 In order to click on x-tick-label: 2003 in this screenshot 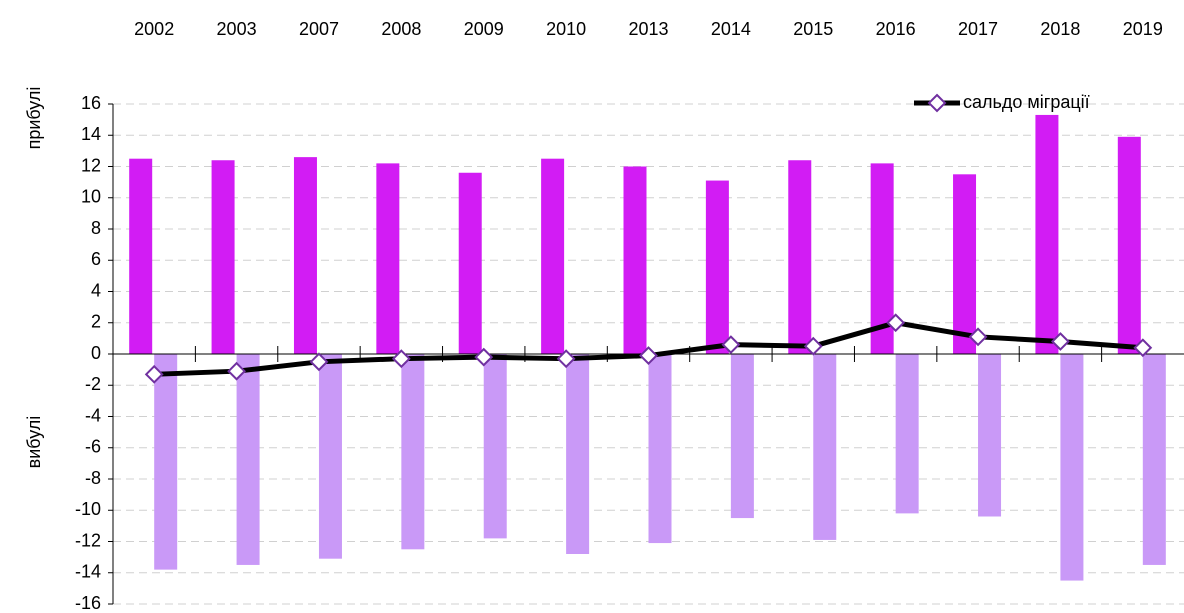, I will do `click(237, 29)`.